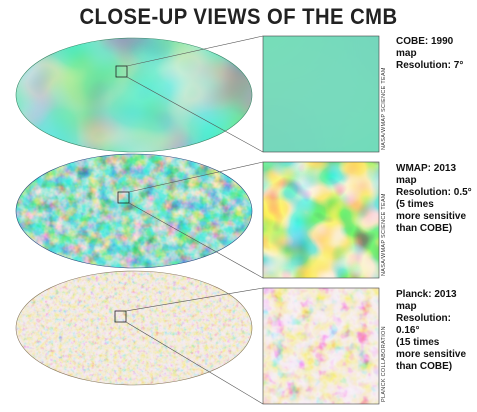 Image resolution: width=477 pixels, height=412 pixels. Describe the element at coordinates (384, 234) in the screenshot. I see `wmap-credit: NASA/WMAP SCIENCE TEAM` at that location.